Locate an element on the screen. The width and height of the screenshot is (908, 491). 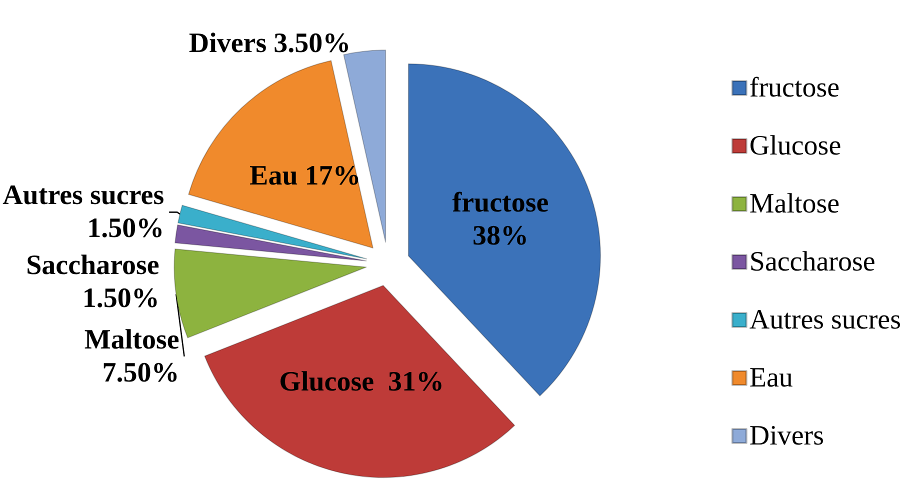
data-label: fructose 38% is located at coordinates (500, 219).